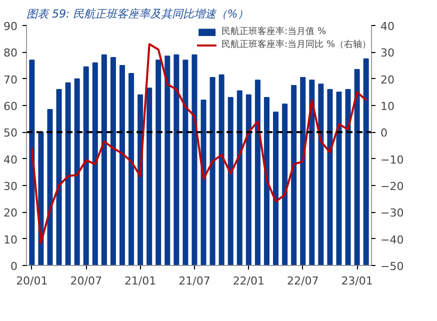 The width and height of the screenshot is (437, 321). Describe the element at coordinates (11, 159) in the screenshot. I see `y-tick-label: 40` at that location.